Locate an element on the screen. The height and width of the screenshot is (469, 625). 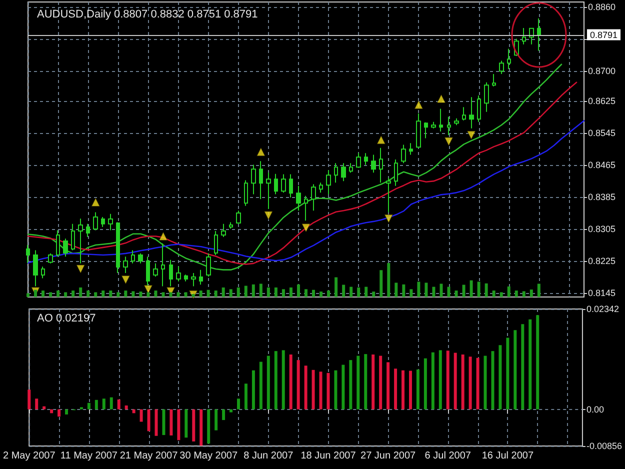
x-tick-label: 30 May 2007 is located at coordinates (209, 456).